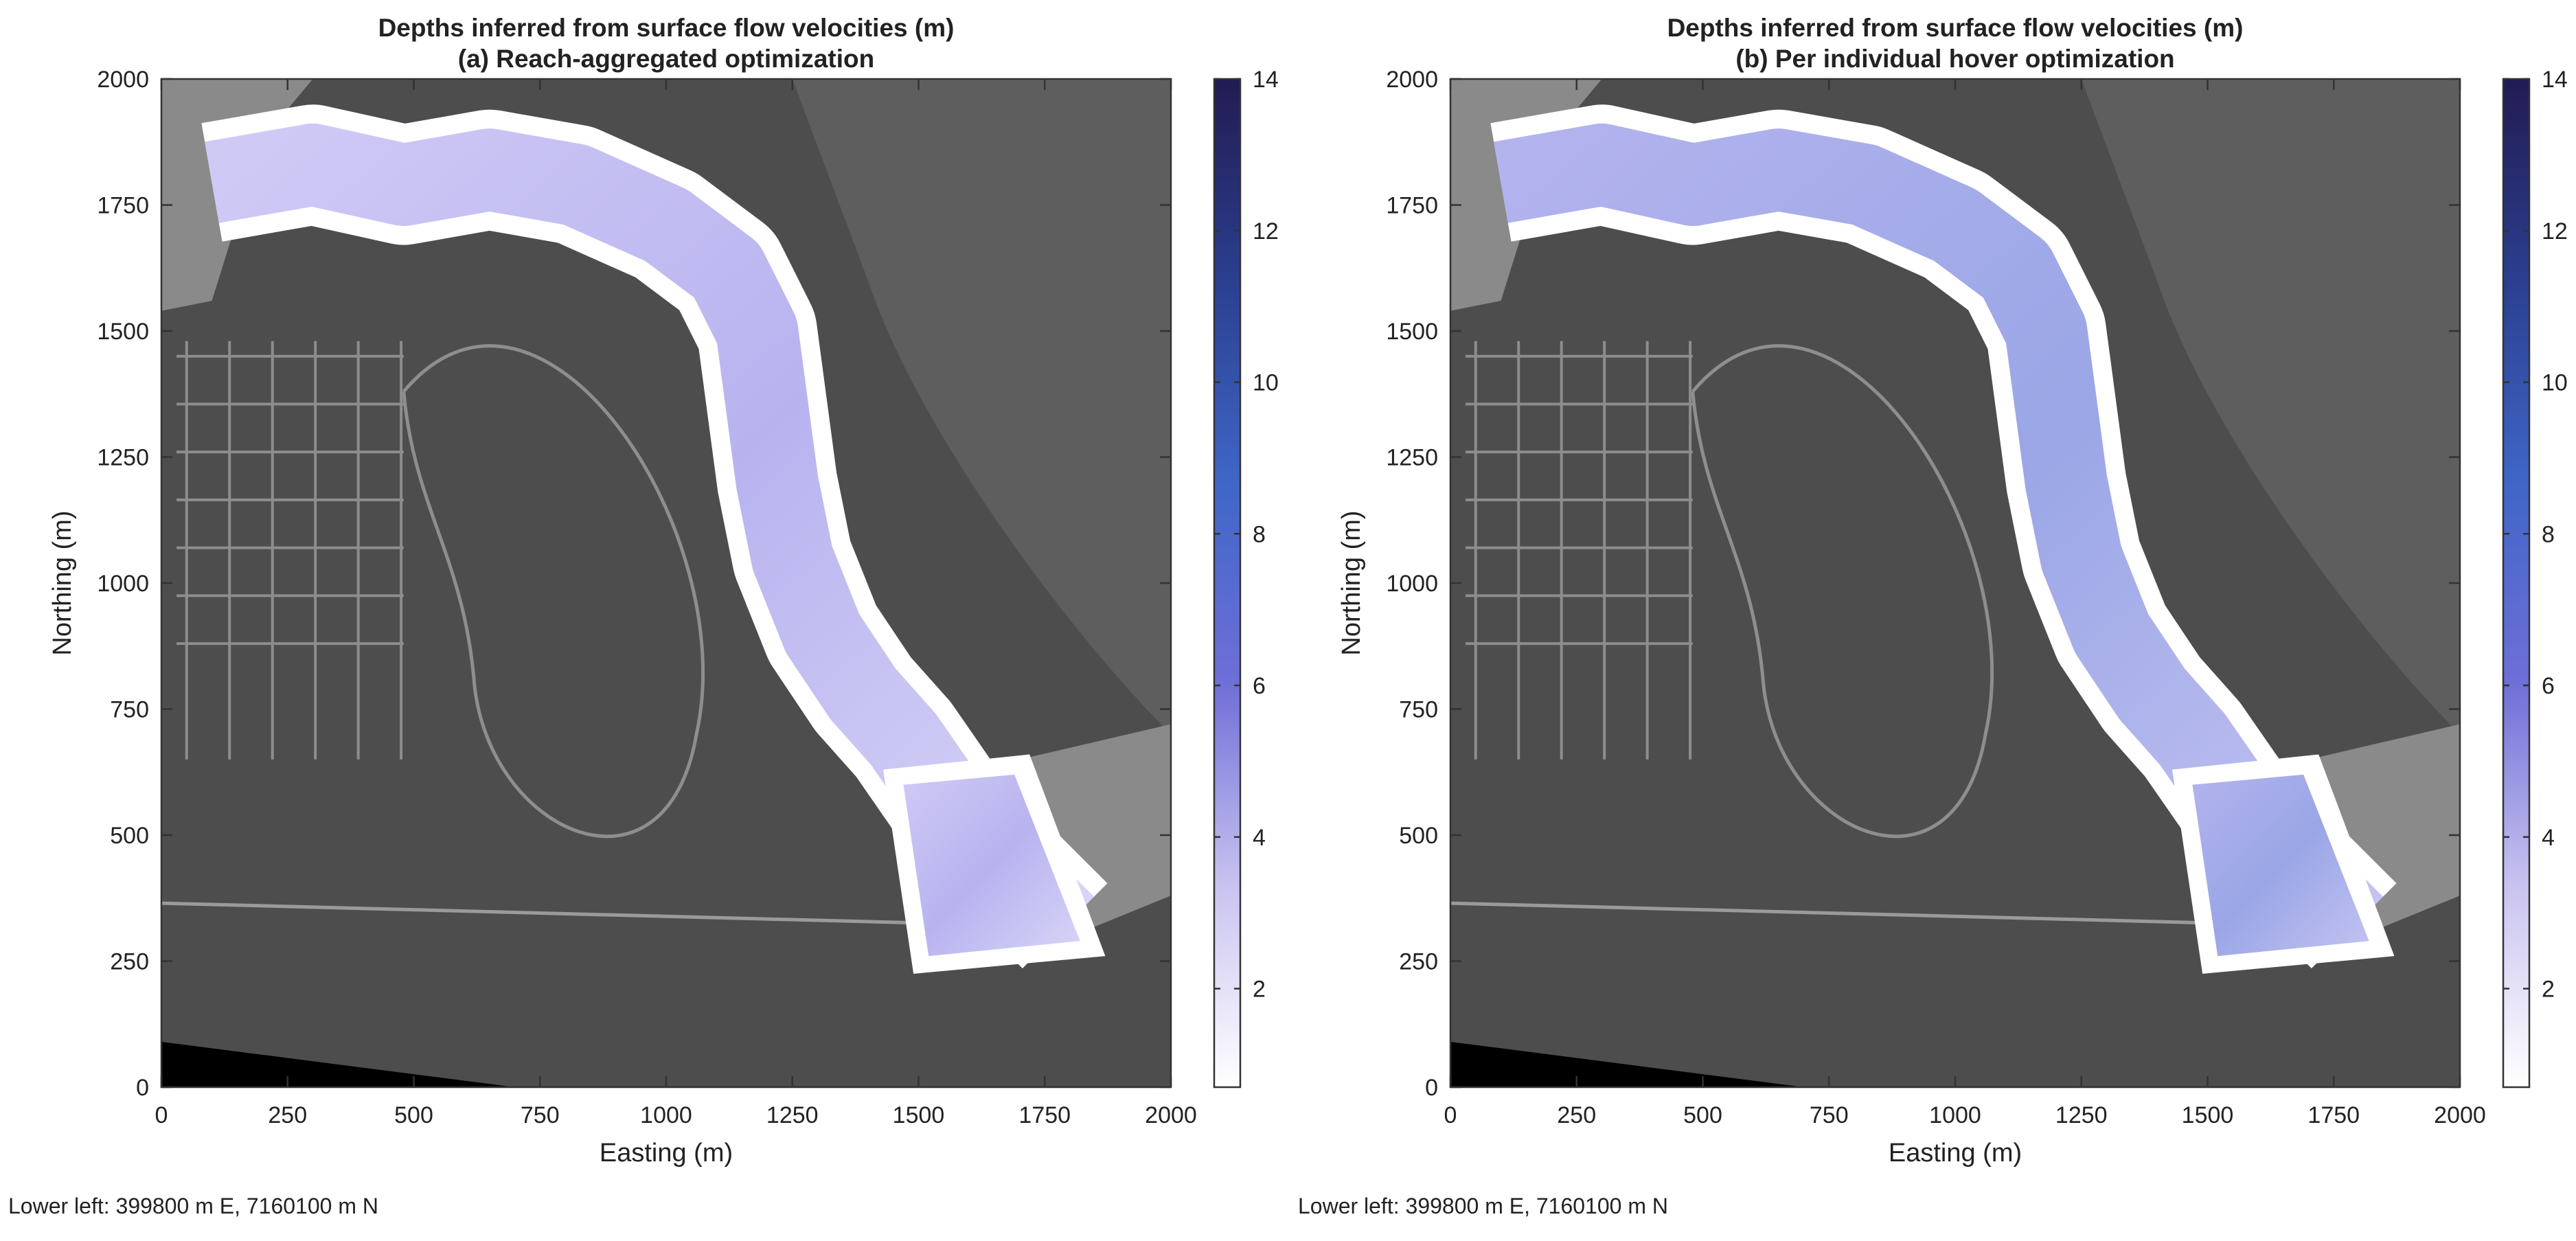  What do you see at coordinates (193, 1206) in the screenshot?
I see `panel-a-footer: Lower left: 399800 m E, 7160100 m N` at bounding box center [193, 1206].